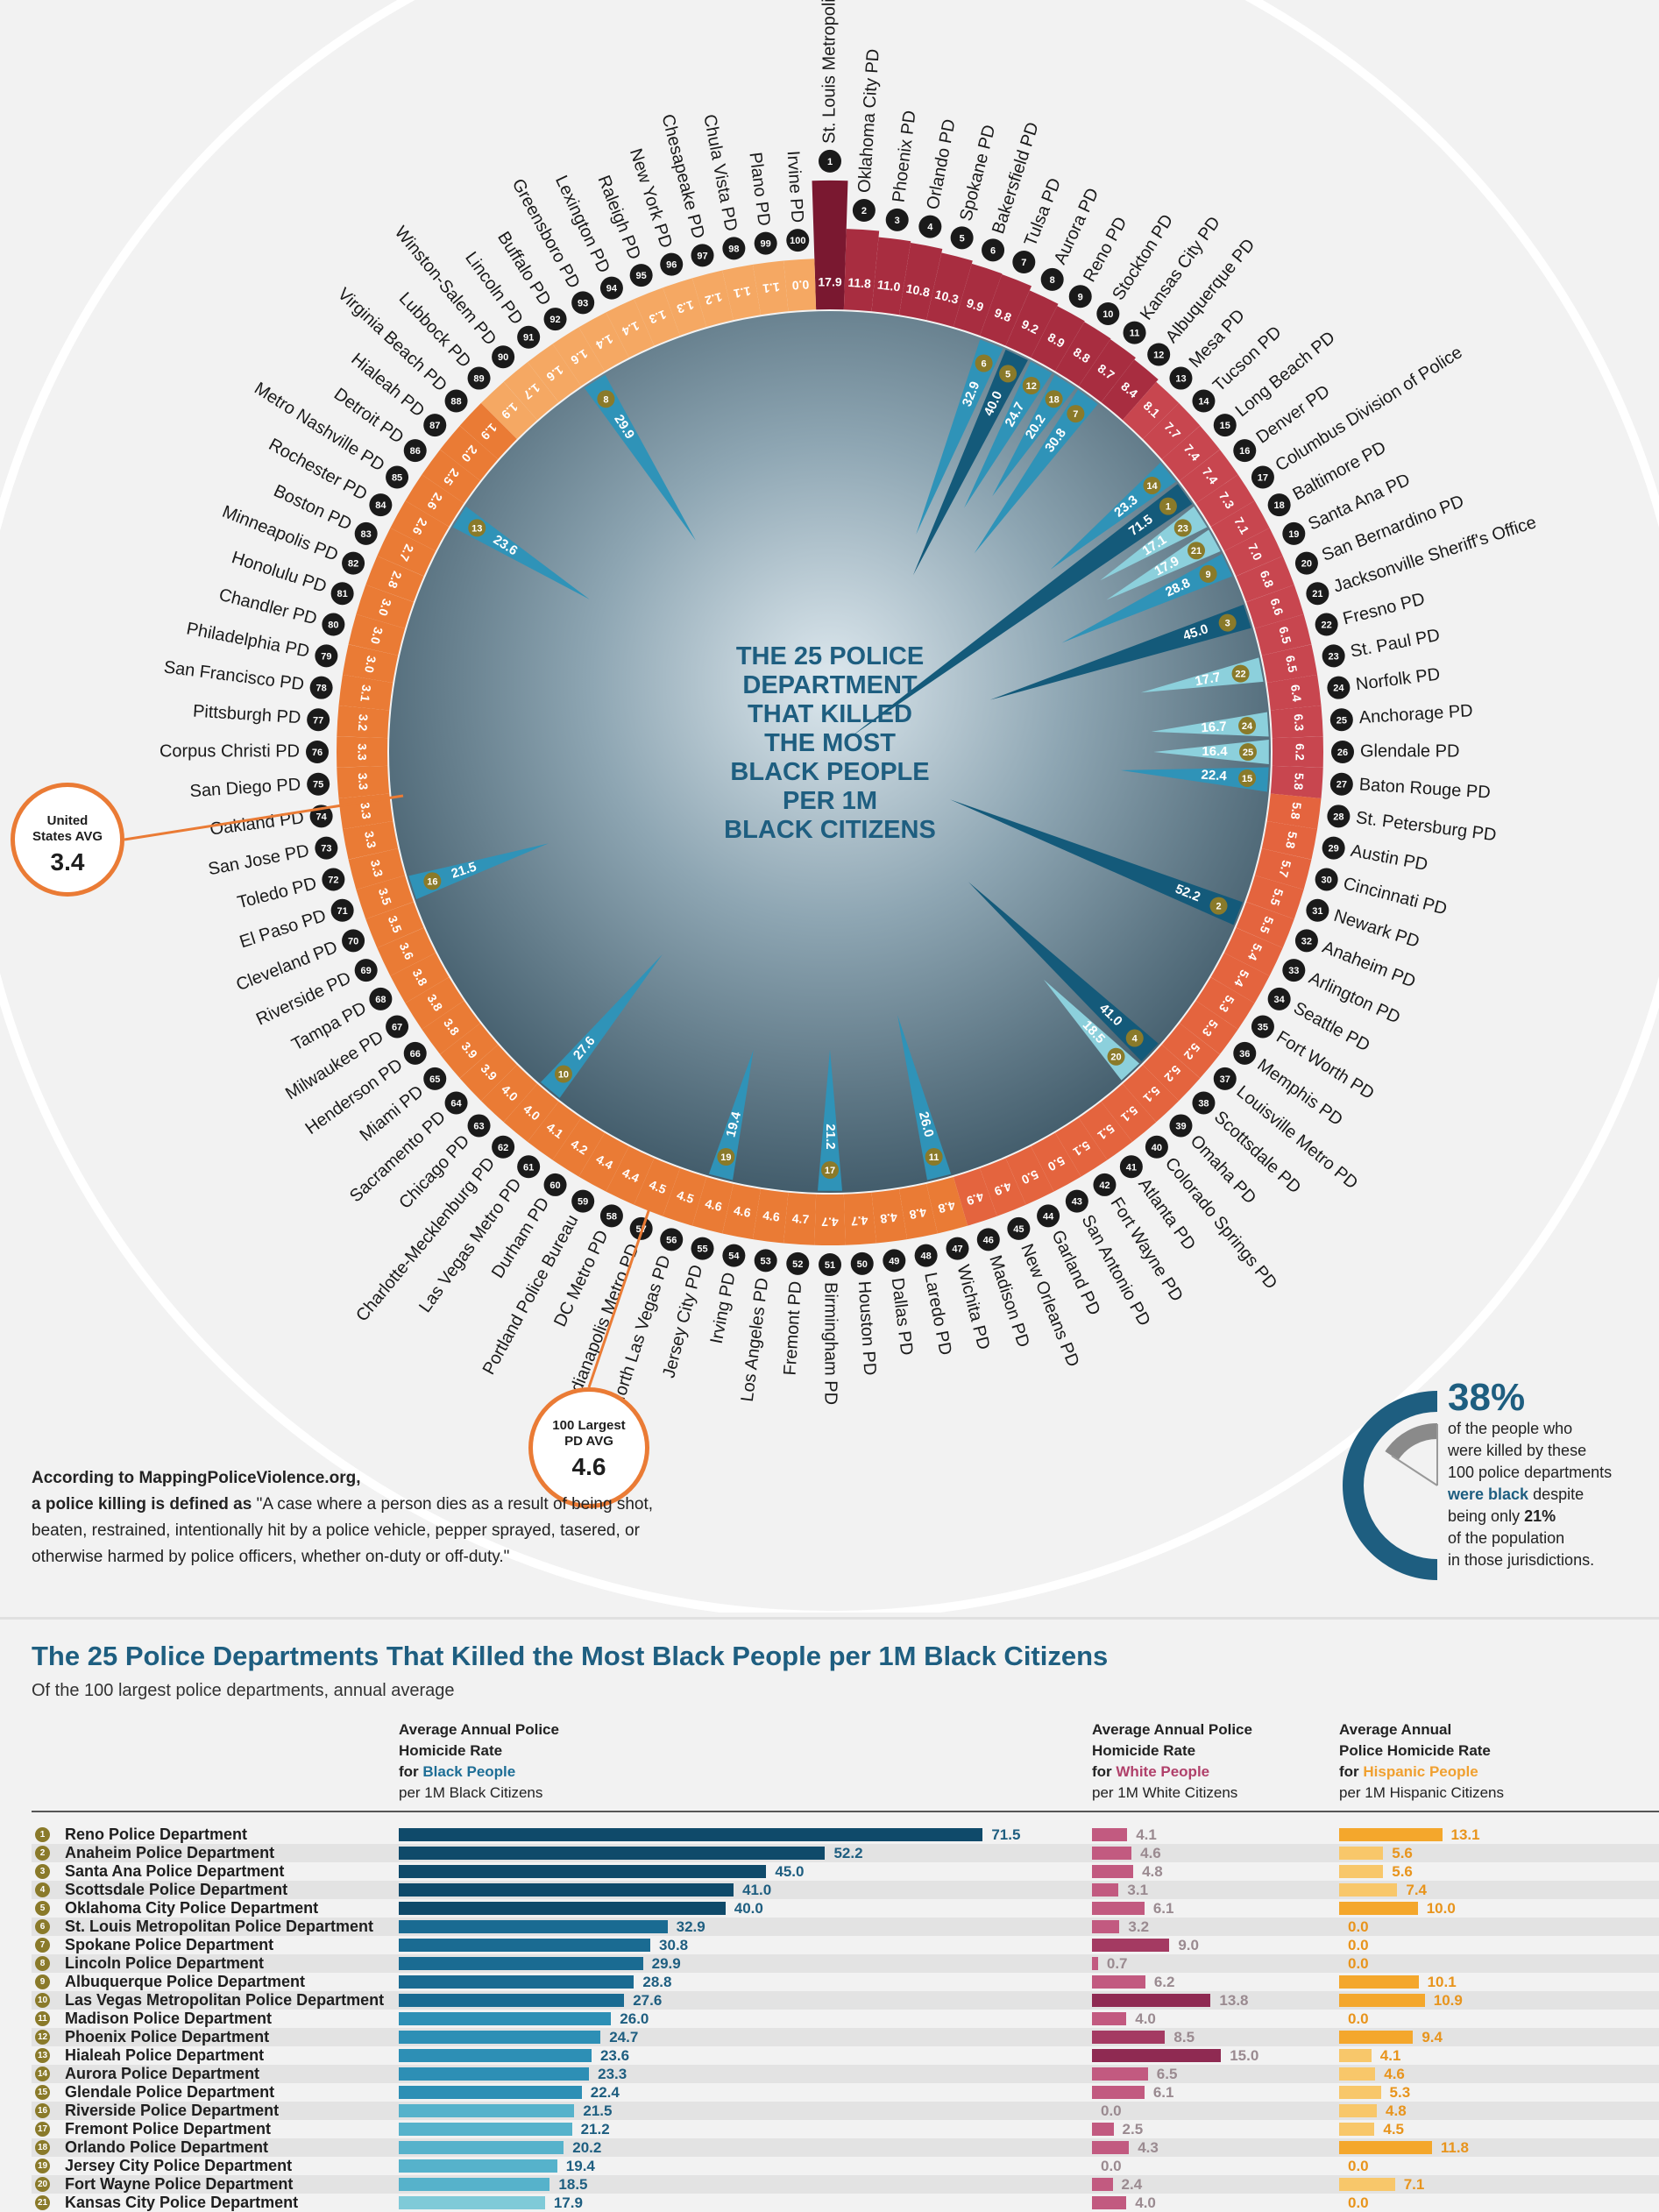 This screenshot has height=2212, width=1659. I want to click on dept-rank-label: 73, so click(326, 849).